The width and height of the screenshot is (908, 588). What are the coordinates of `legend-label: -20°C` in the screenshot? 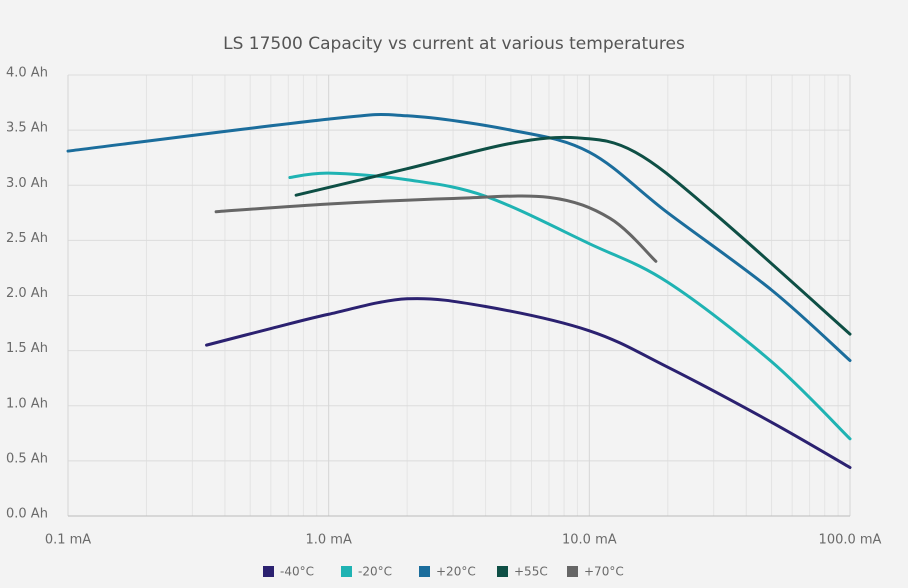 It's located at (375, 572).